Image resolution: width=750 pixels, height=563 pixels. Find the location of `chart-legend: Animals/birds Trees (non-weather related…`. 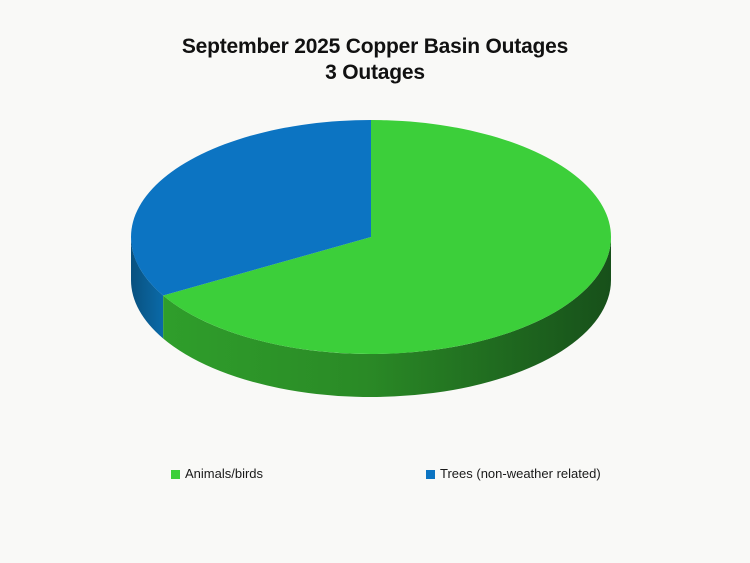

chart-legend: Animals/birds Trees (non-weather related… is located at coordinates (375, 476).